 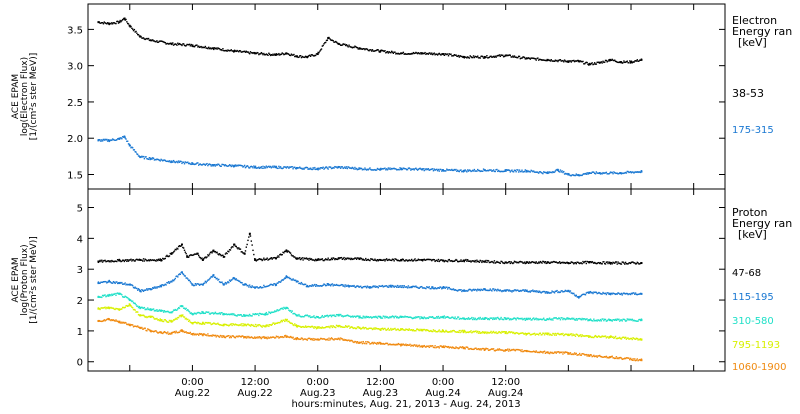 I want to click on electron-legend-title: Electron, so click(x=754, y=20).